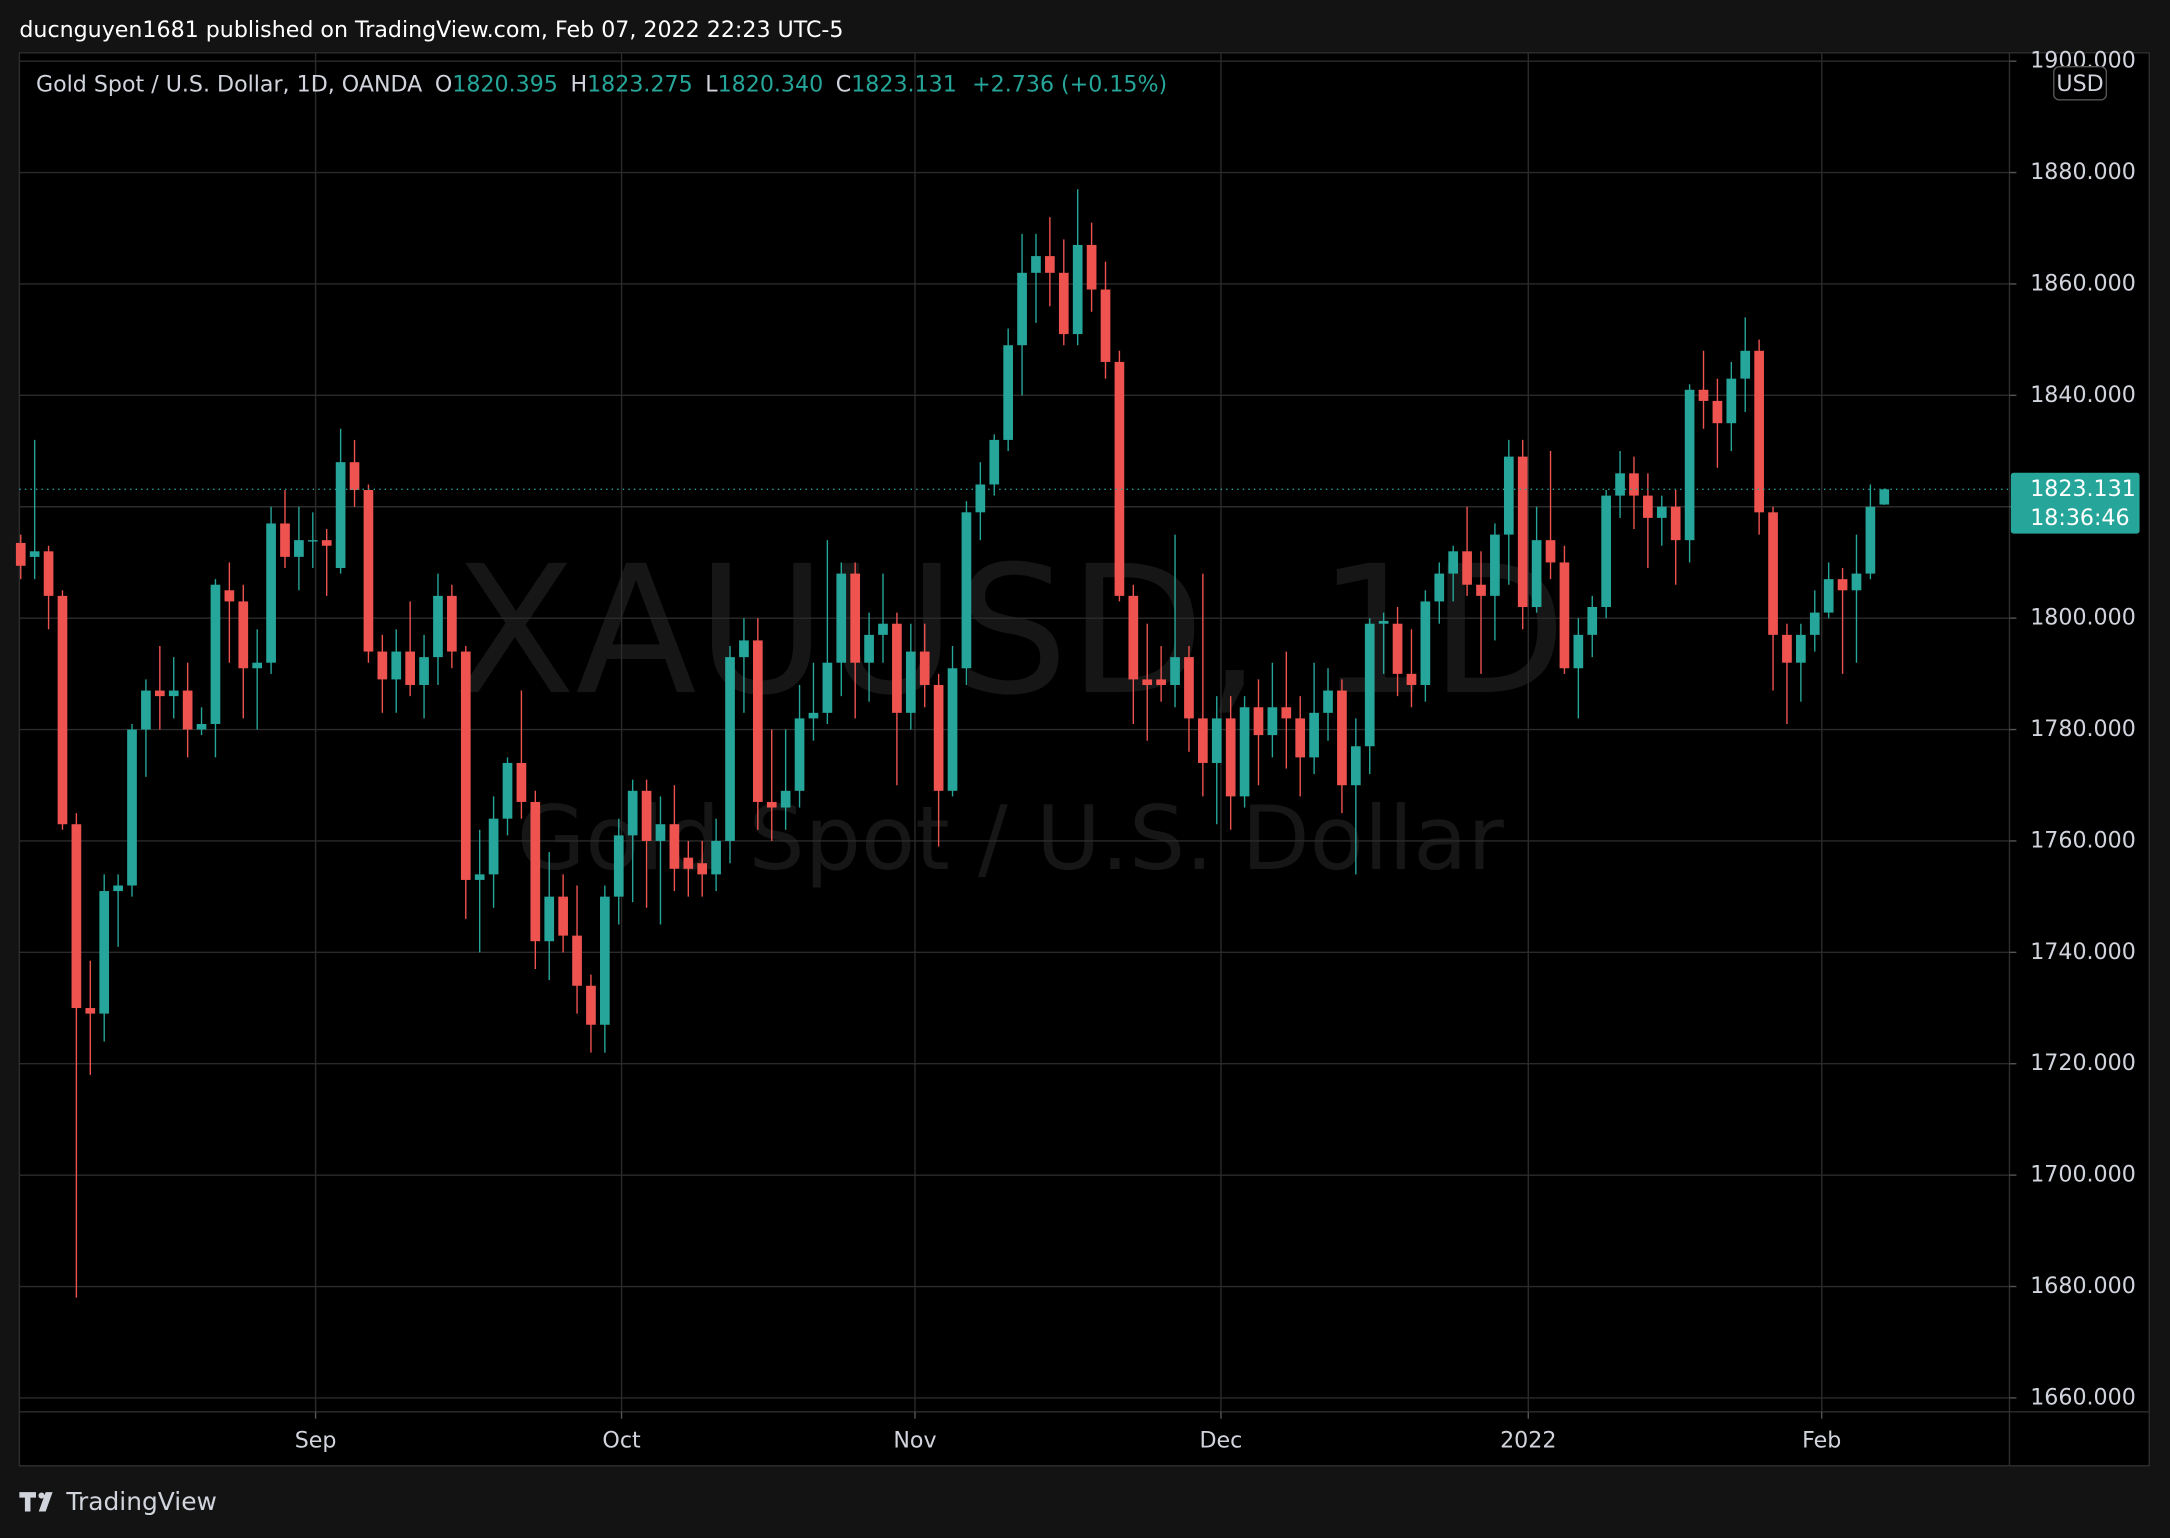 Image resolution: width=2170 pixels, height=1538 pixels. I want to click on y-tick-label: 1840.000, so click(2083, 395).